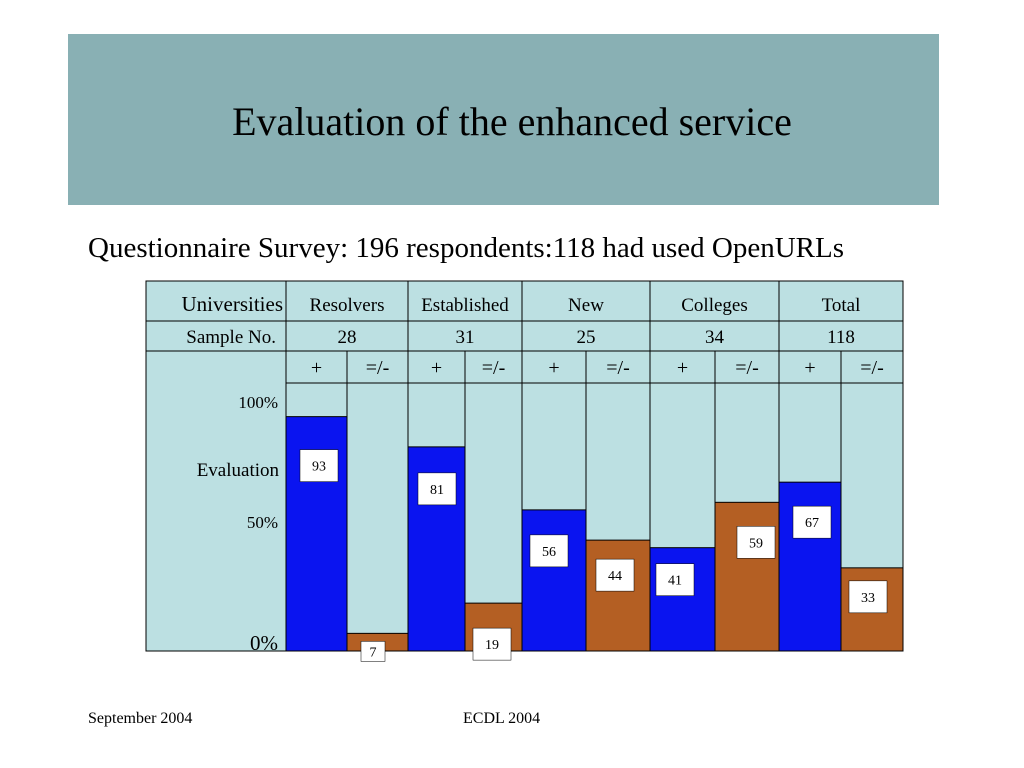 This screenshot has height=768, width=1024. Describe the element at coordinates (232, 304) in the screenshot. I see `row-label-universities: Universities` at that location.